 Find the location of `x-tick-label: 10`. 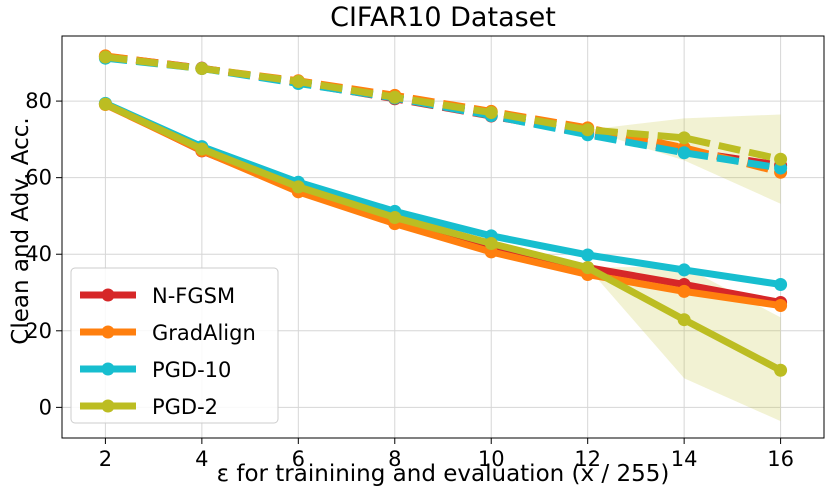

x-tick-label: 10 is located at coordinates (491, 459).